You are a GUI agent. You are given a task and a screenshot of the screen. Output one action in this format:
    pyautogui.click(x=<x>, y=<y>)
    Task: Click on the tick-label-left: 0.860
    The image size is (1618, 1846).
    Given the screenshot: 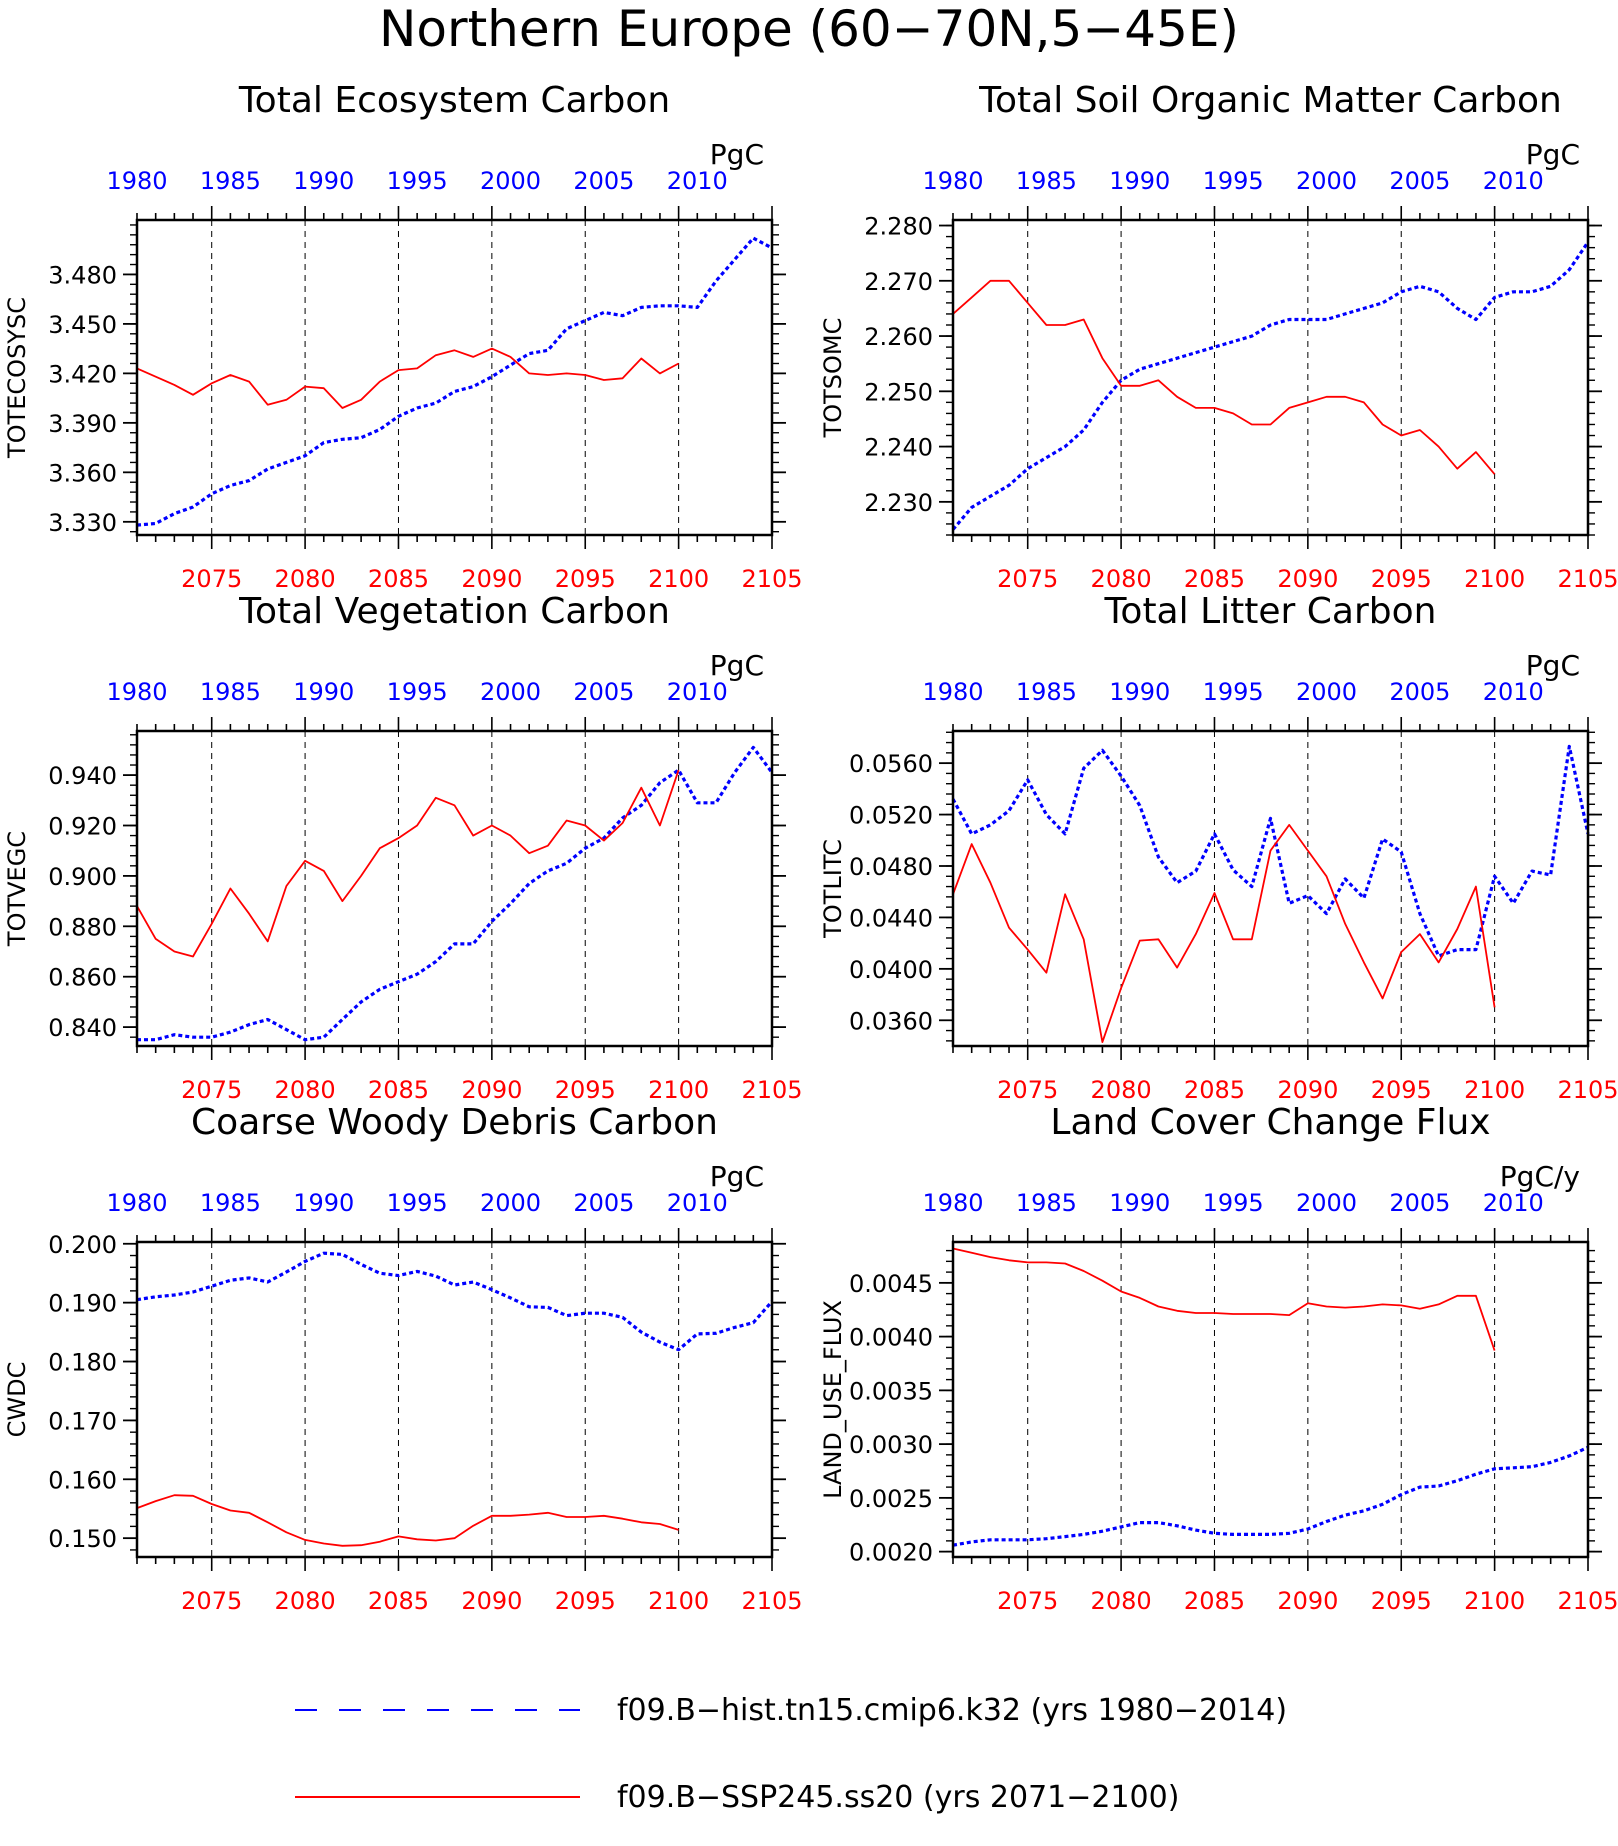 What is the action you would take?
    pyautogui.click(x=82, y=978)
    